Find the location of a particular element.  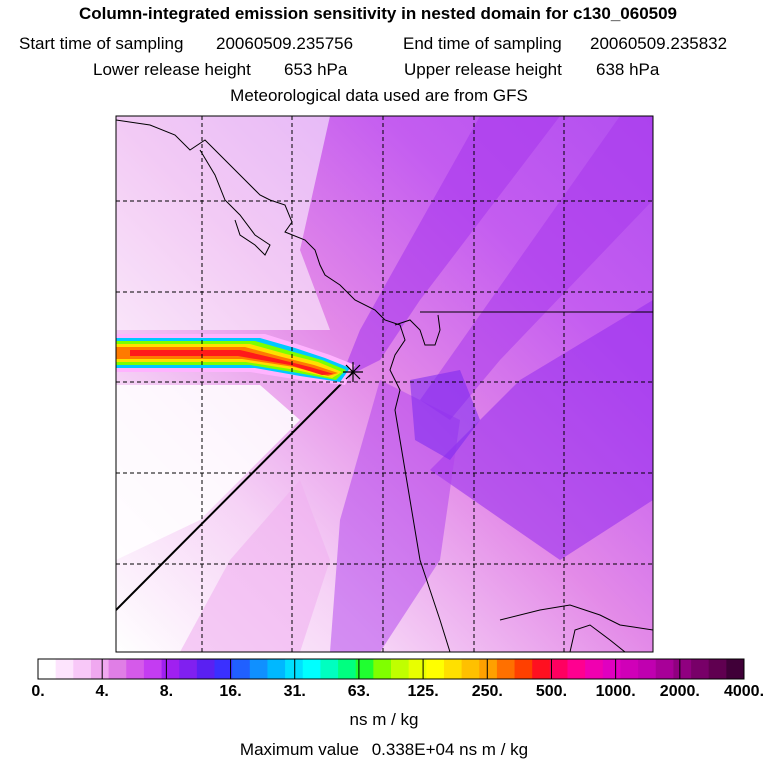

colorbar-tick-label: 4. is located at coordinates (102, 691).